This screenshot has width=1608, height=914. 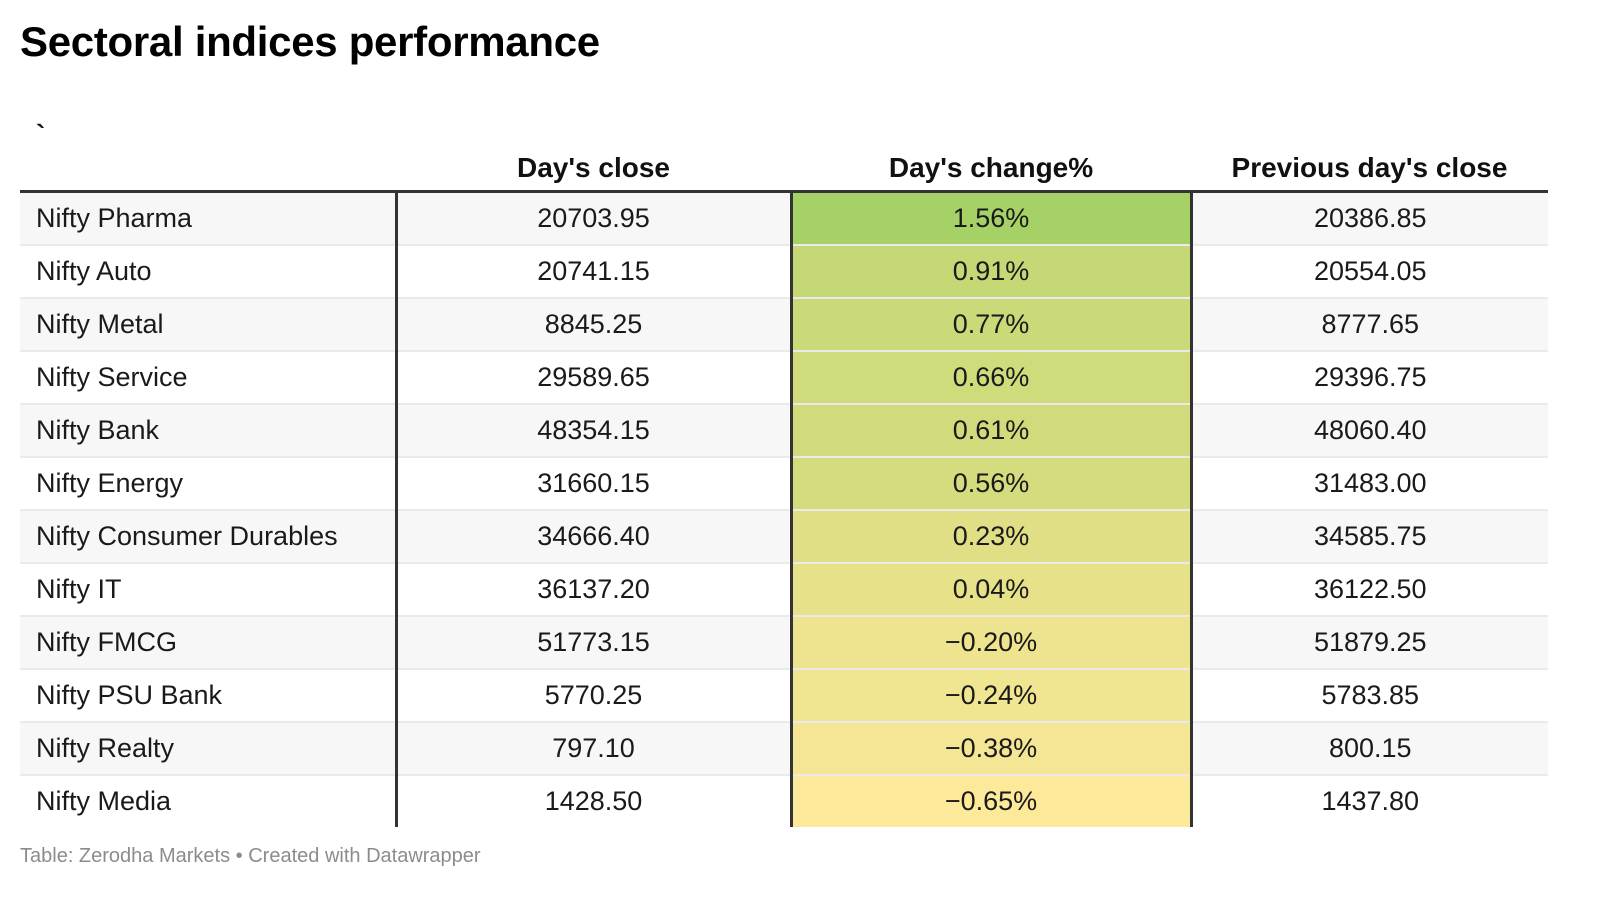 I want to click on index-name-cell: Nifty Service, so click(x=209, y=378).